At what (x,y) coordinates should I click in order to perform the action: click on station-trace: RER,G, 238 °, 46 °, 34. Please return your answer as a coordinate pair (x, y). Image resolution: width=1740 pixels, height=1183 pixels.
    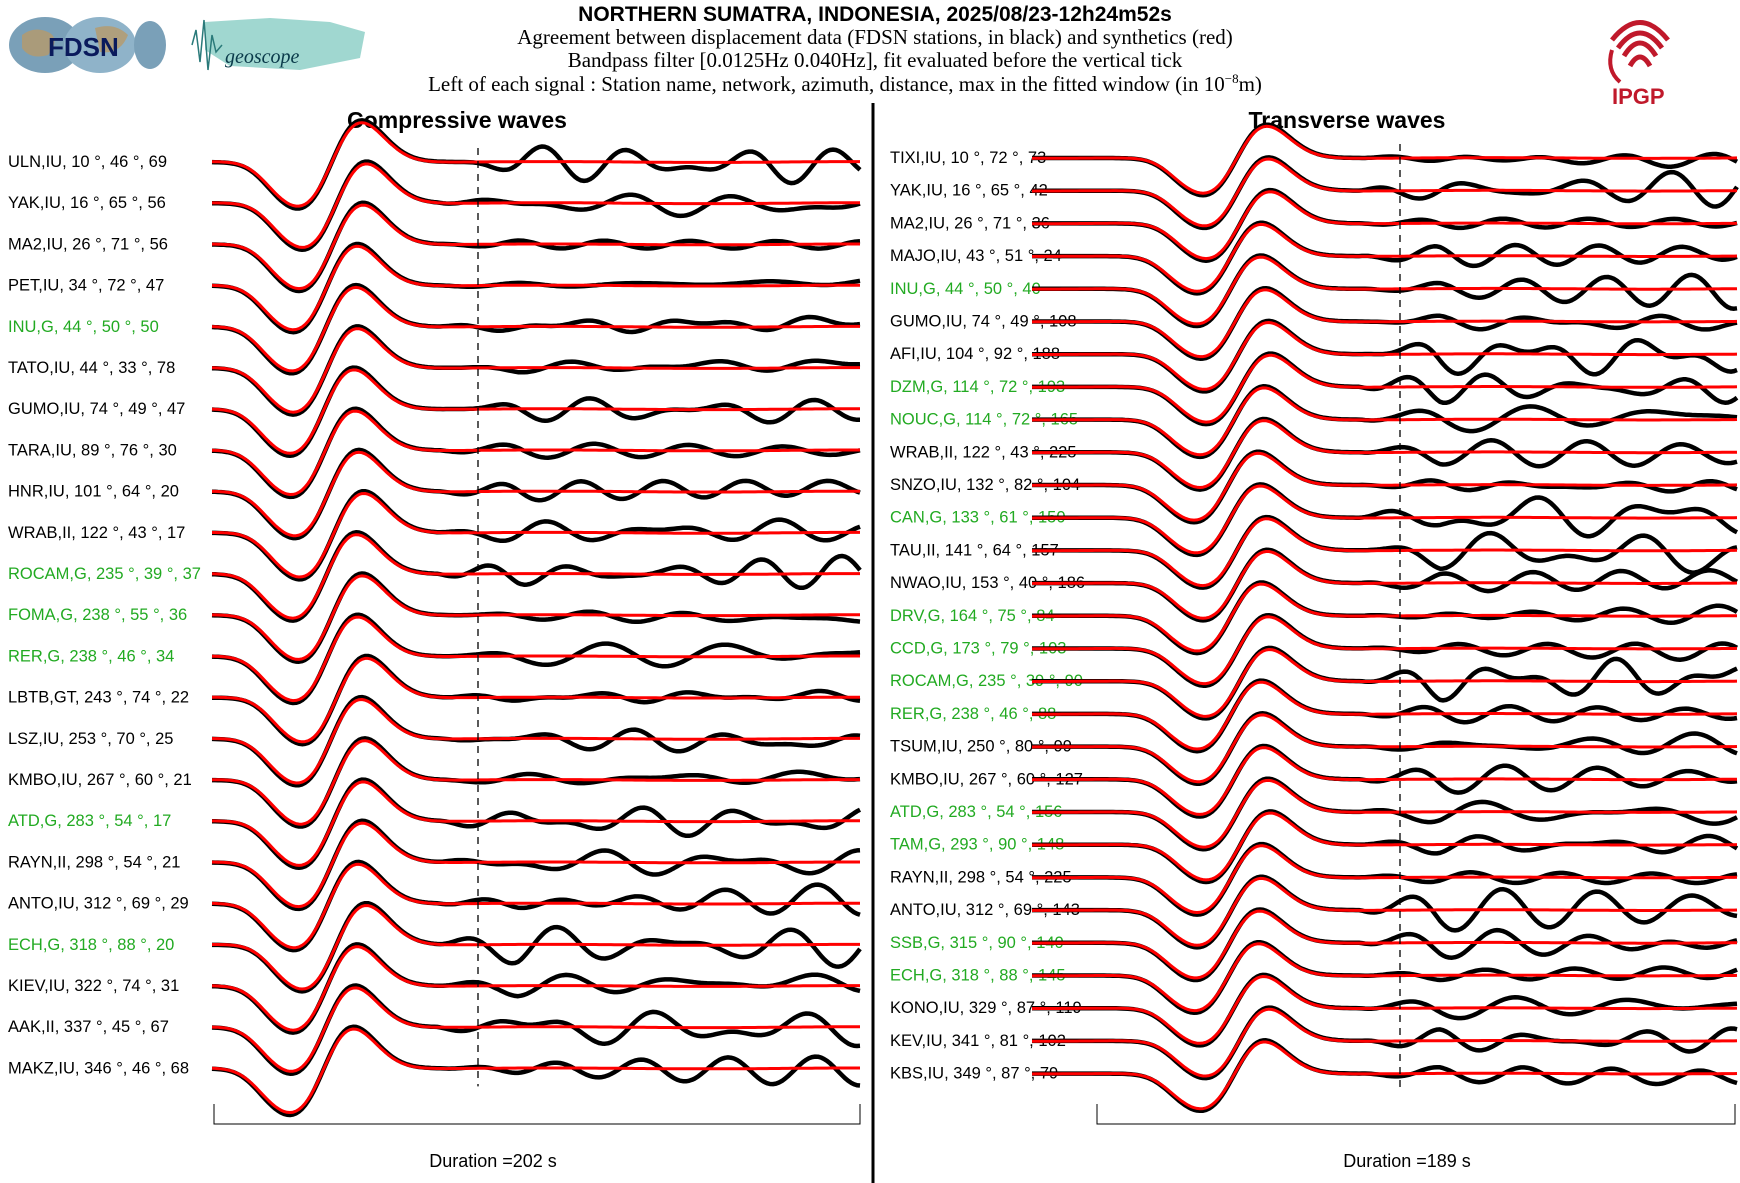
    Looking at the image, I should click on (434, 659).